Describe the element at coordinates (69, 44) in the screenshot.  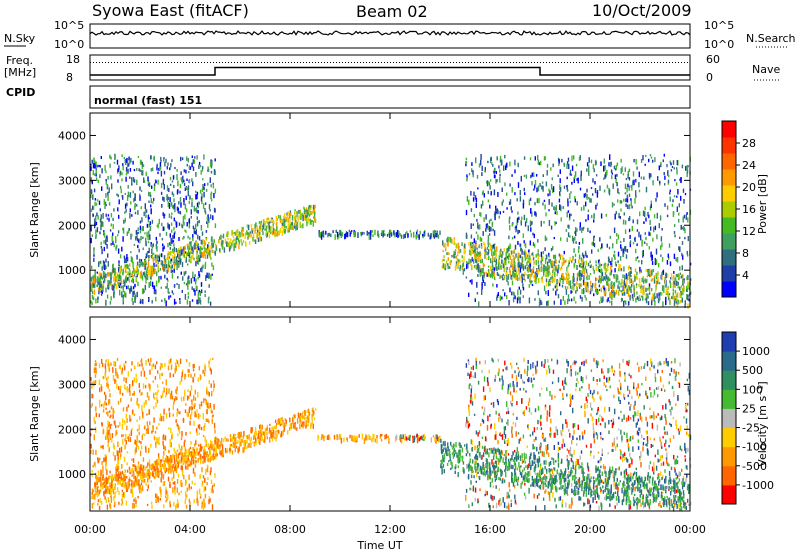
I see `noise-left-tick-bottom: 10^0` at that location.